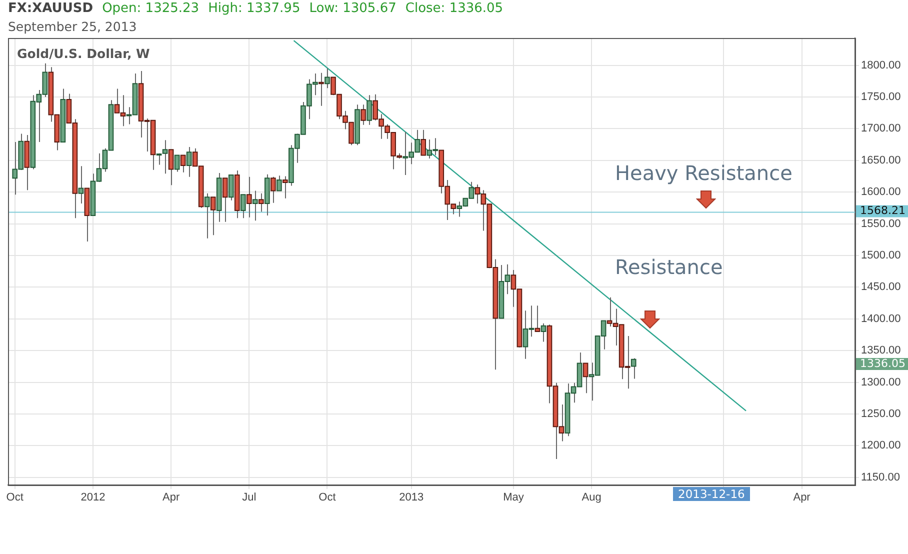  I want to click on y-tick-label: 1200.00, so click(881, 446).